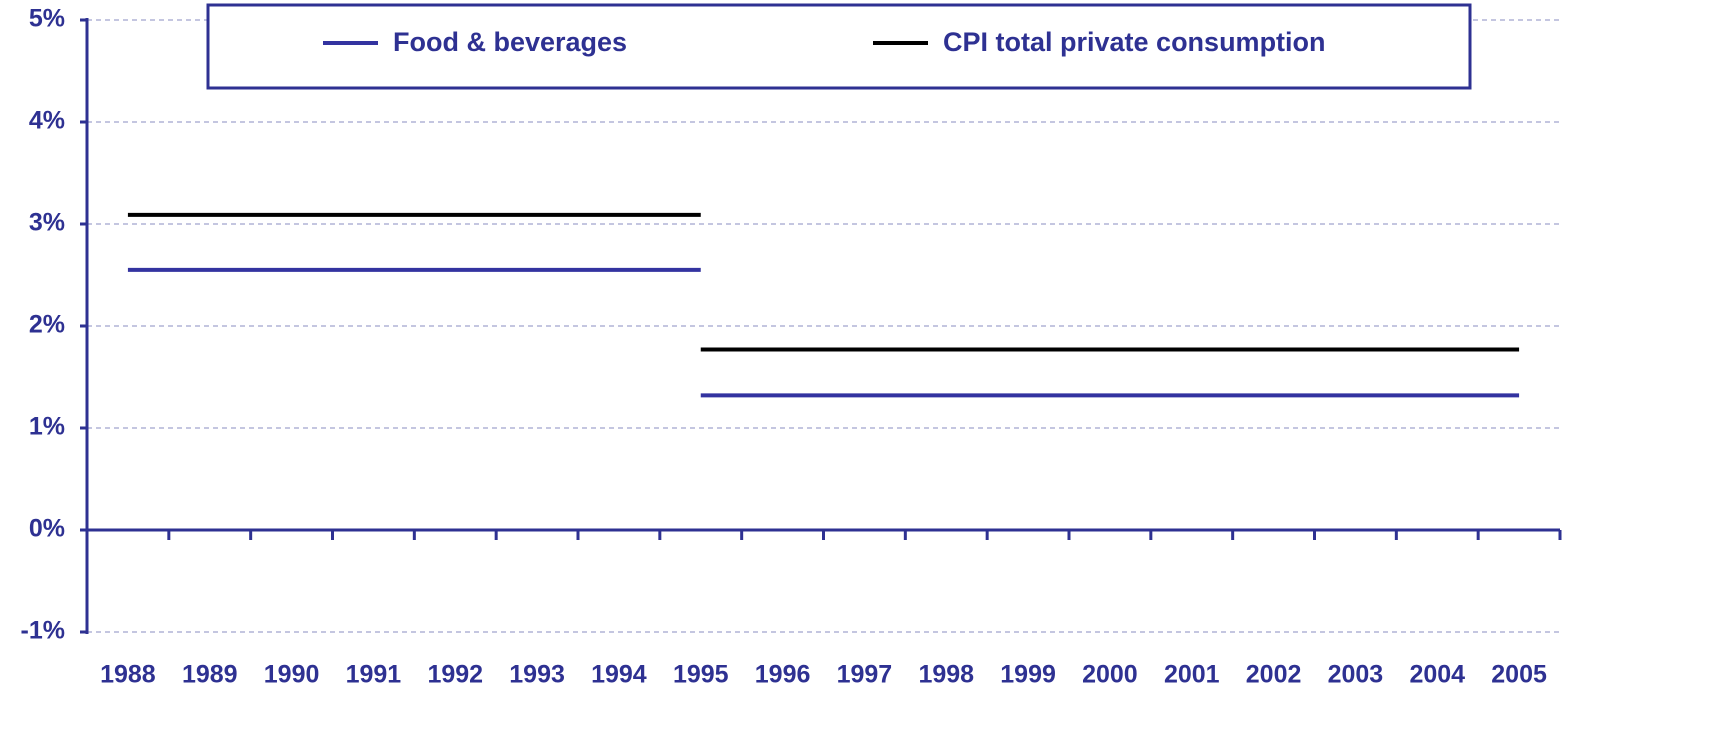 This screenshot has width=1716, height=753. What do you see at coordinates (865, 675) in the screenshot?
I see `x-tick-label: 1997` at bounding box center [865, 675].